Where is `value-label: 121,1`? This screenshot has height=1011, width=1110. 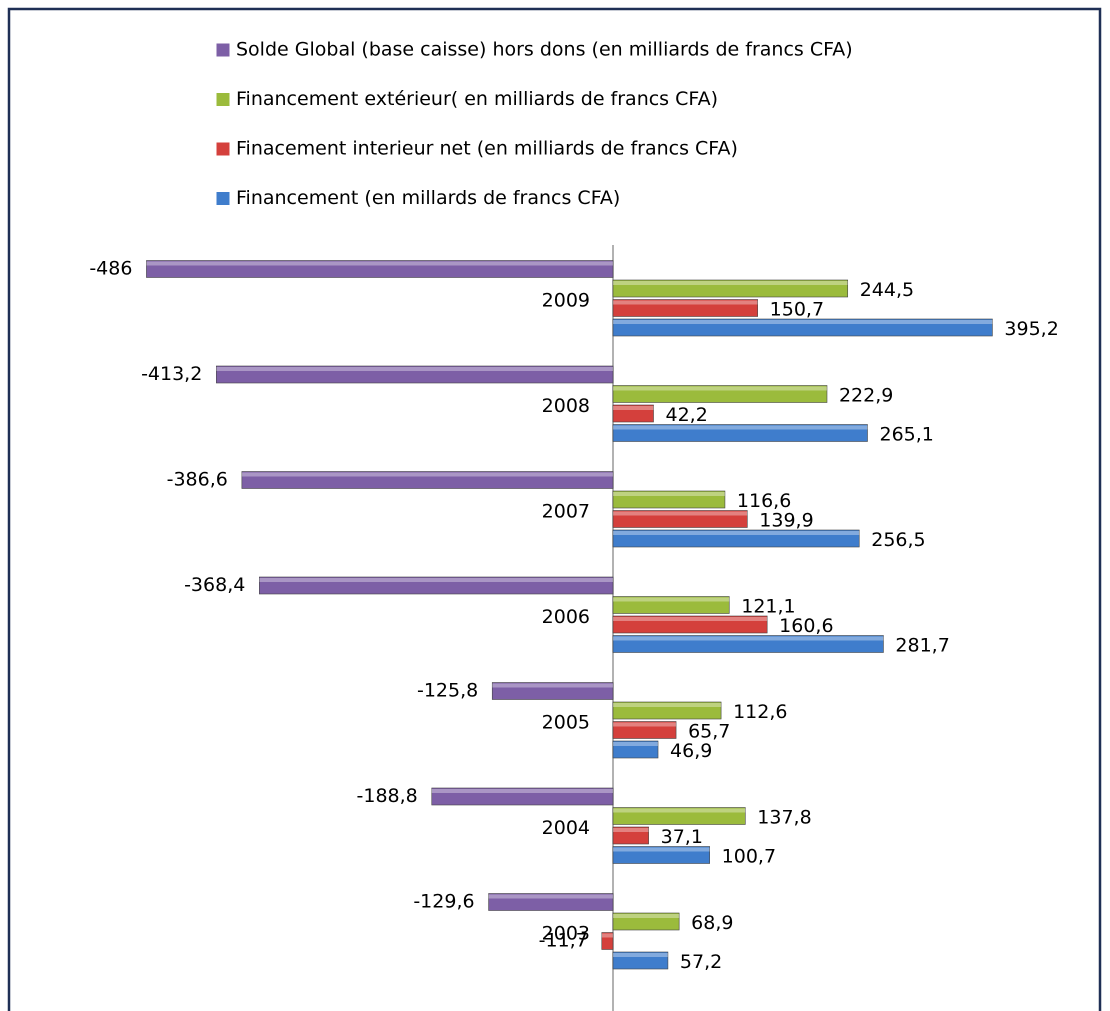
value-label: 121,1 is located at coordinates (768, 607).